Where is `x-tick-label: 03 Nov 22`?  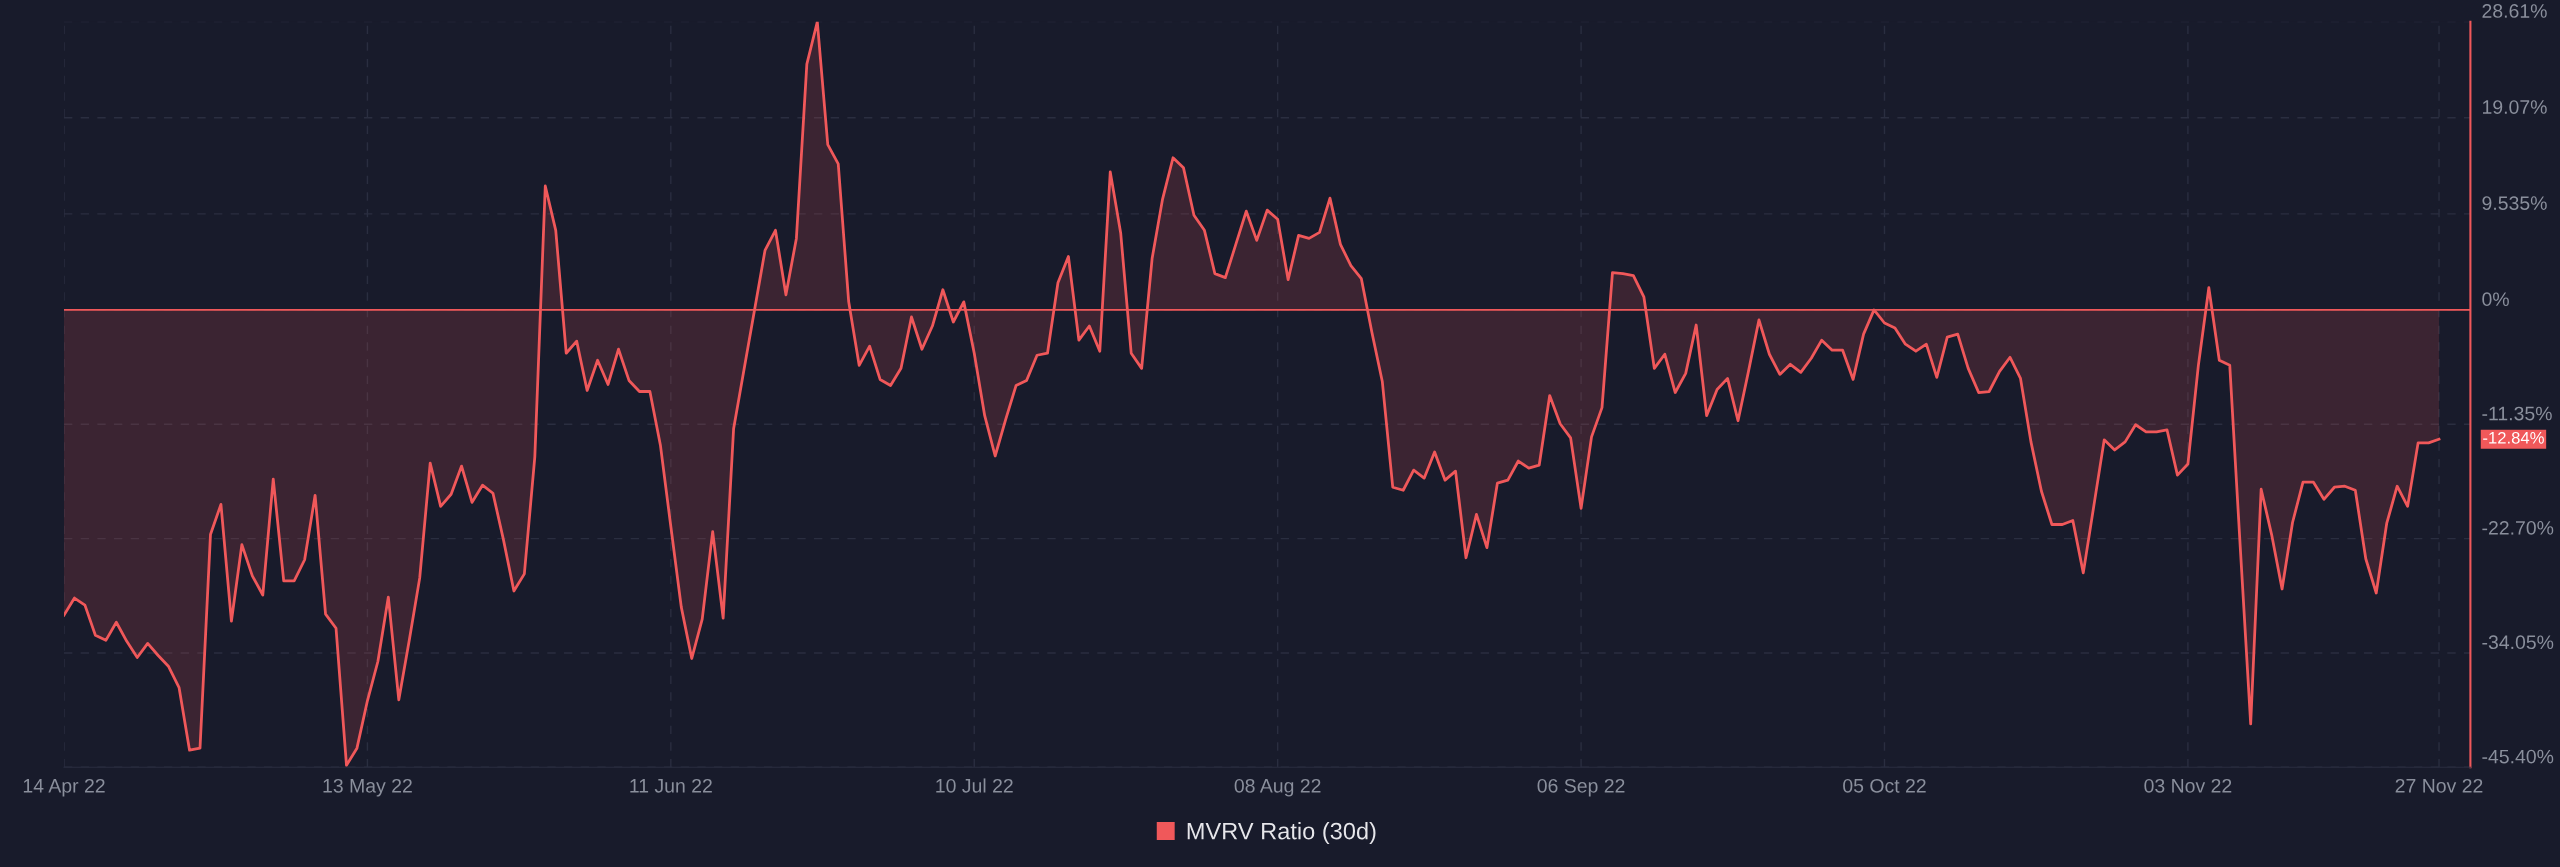
x-tick-label: 03 Nov 22 is located at coordinates (2188, 785).